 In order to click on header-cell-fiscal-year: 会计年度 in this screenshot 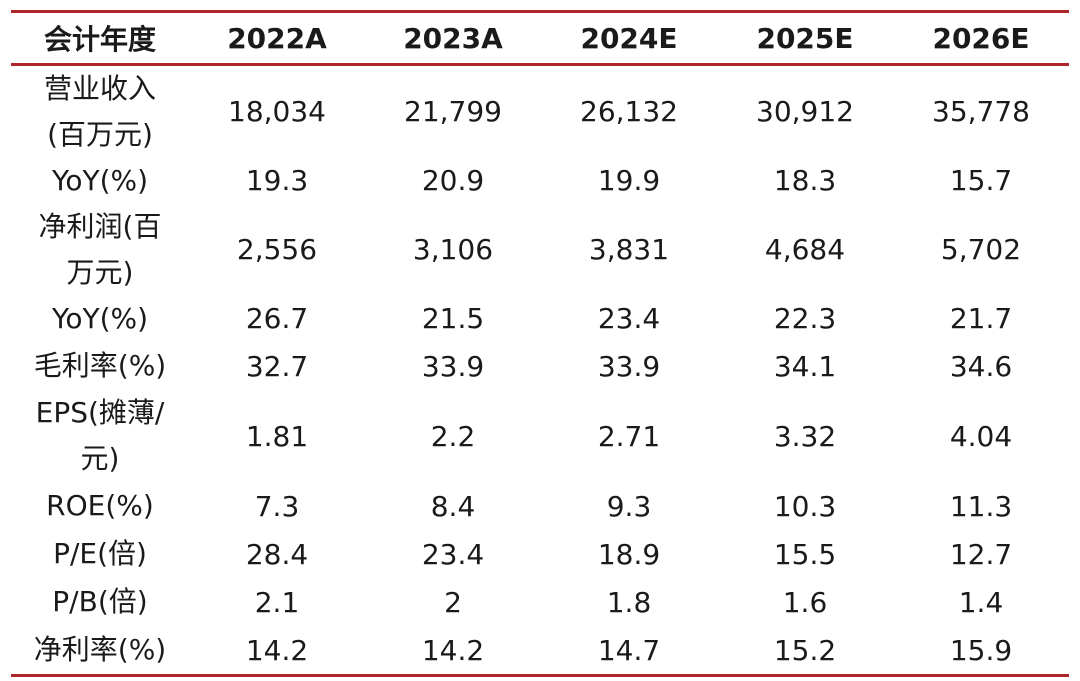, I will do `click(99, 39)`.